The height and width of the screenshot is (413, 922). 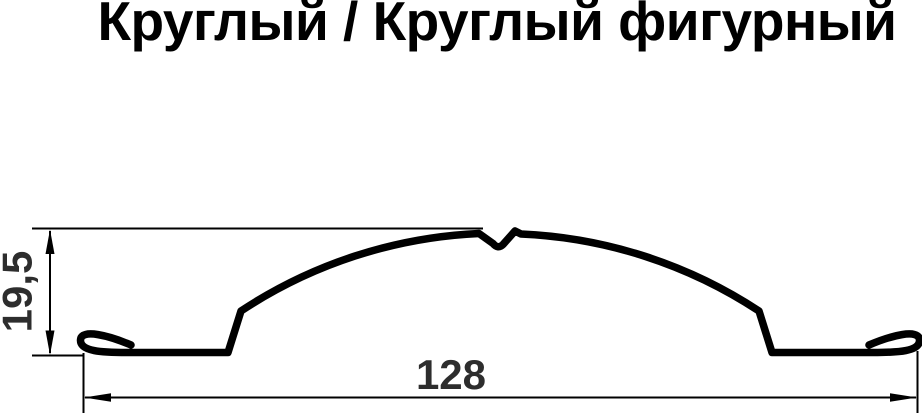 I want to click on page-title: Круглый / Круглый фигурный, so click(x=497, y=26).